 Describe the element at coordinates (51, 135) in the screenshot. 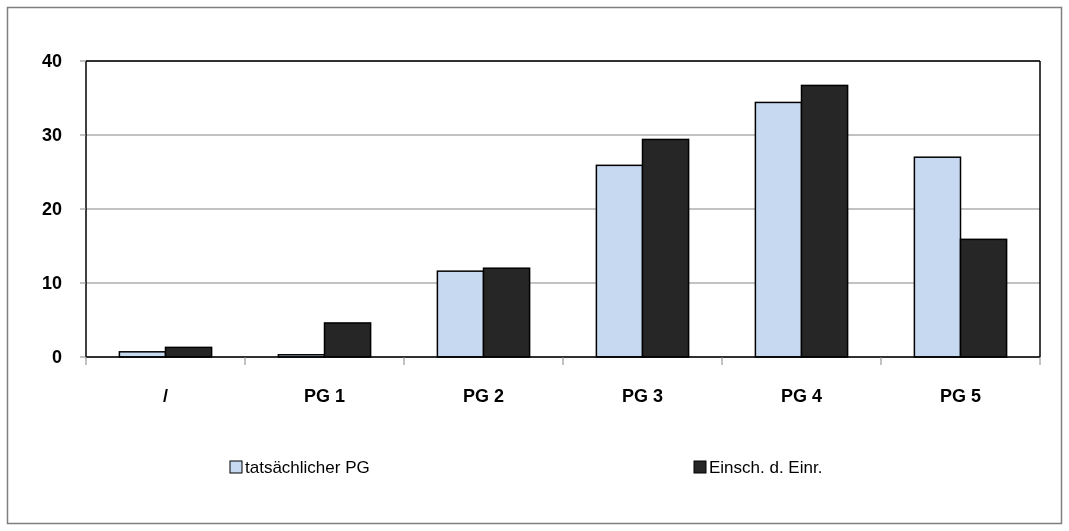

I see `y-tick-label: 30` at that location.